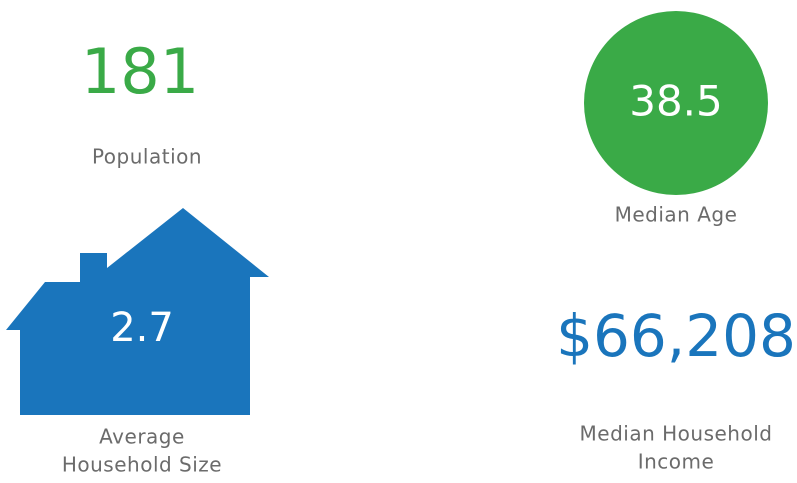  Describe the element at coordinates (140, 71) in the screenshot. I see `population-value: 181` at that location.